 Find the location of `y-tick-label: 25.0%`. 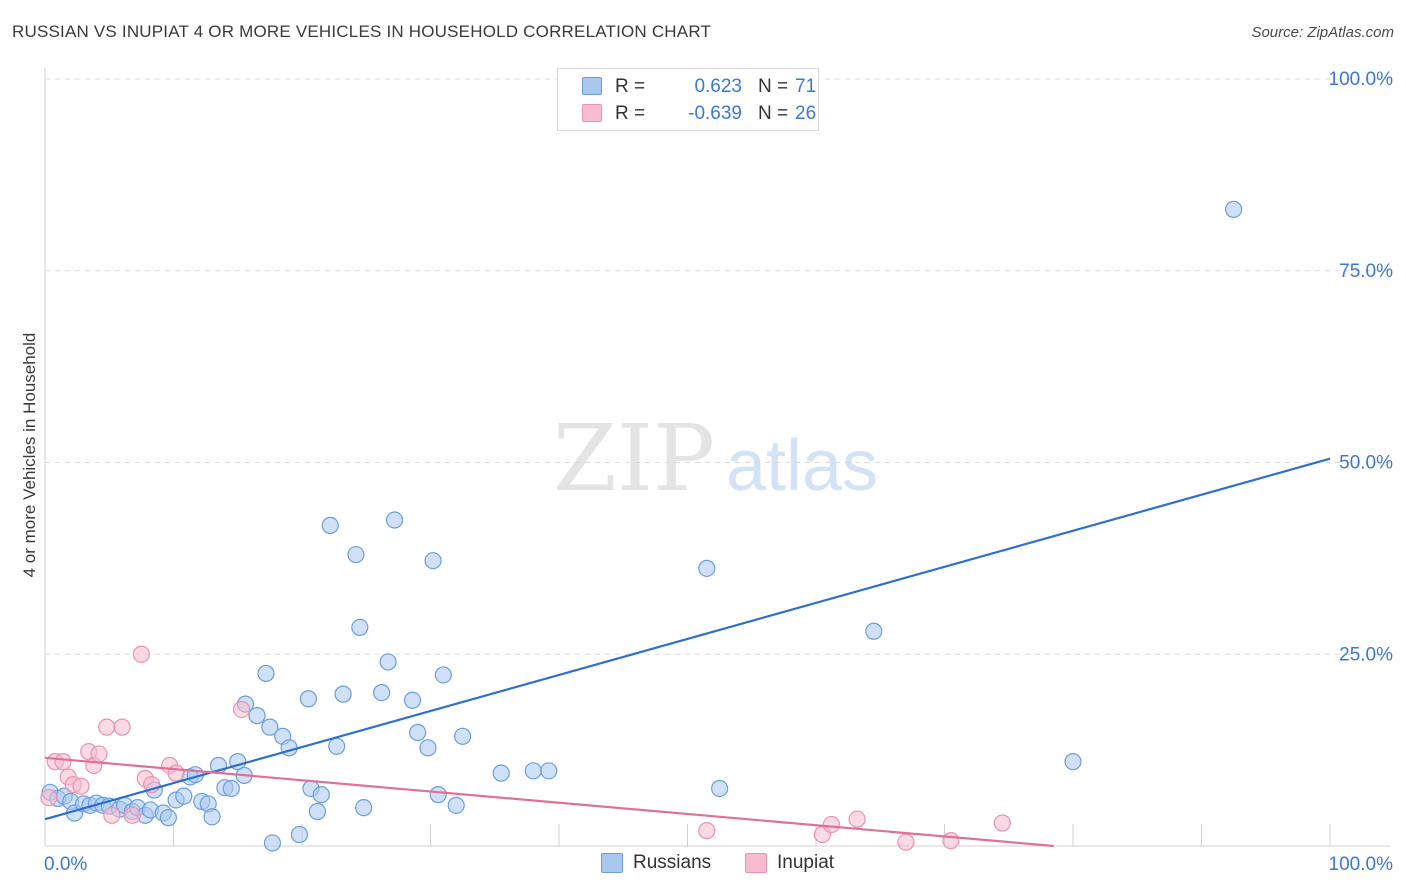

y-tick-label: 25.0% is located at coordinates (1366, 654).